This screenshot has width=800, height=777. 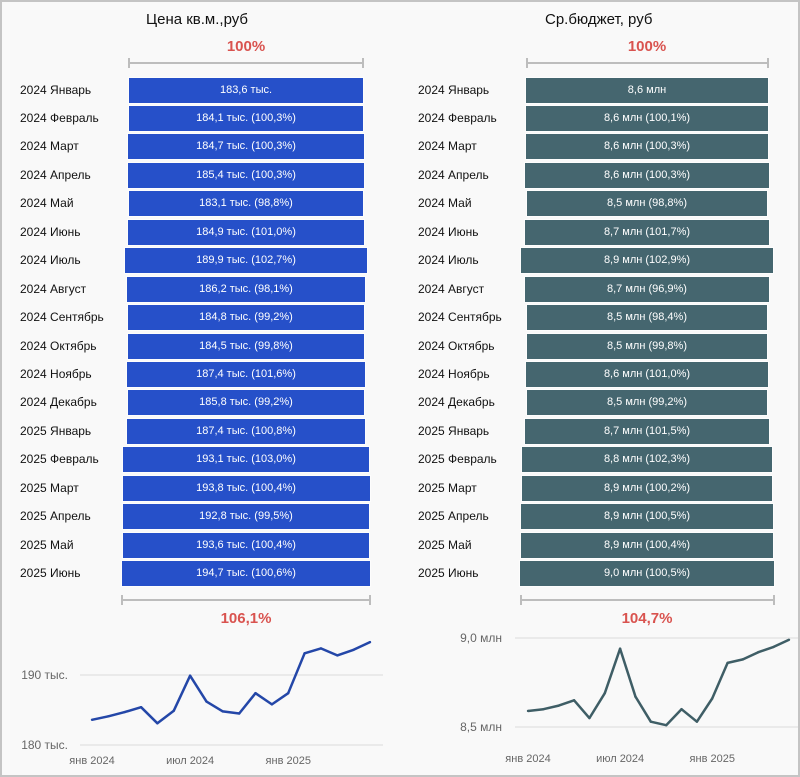 What do you see at coordinates (246, 90) in the screenshot?
I see `funnel-bar: 183,6 тыс.` at bounding box center [246, 90].